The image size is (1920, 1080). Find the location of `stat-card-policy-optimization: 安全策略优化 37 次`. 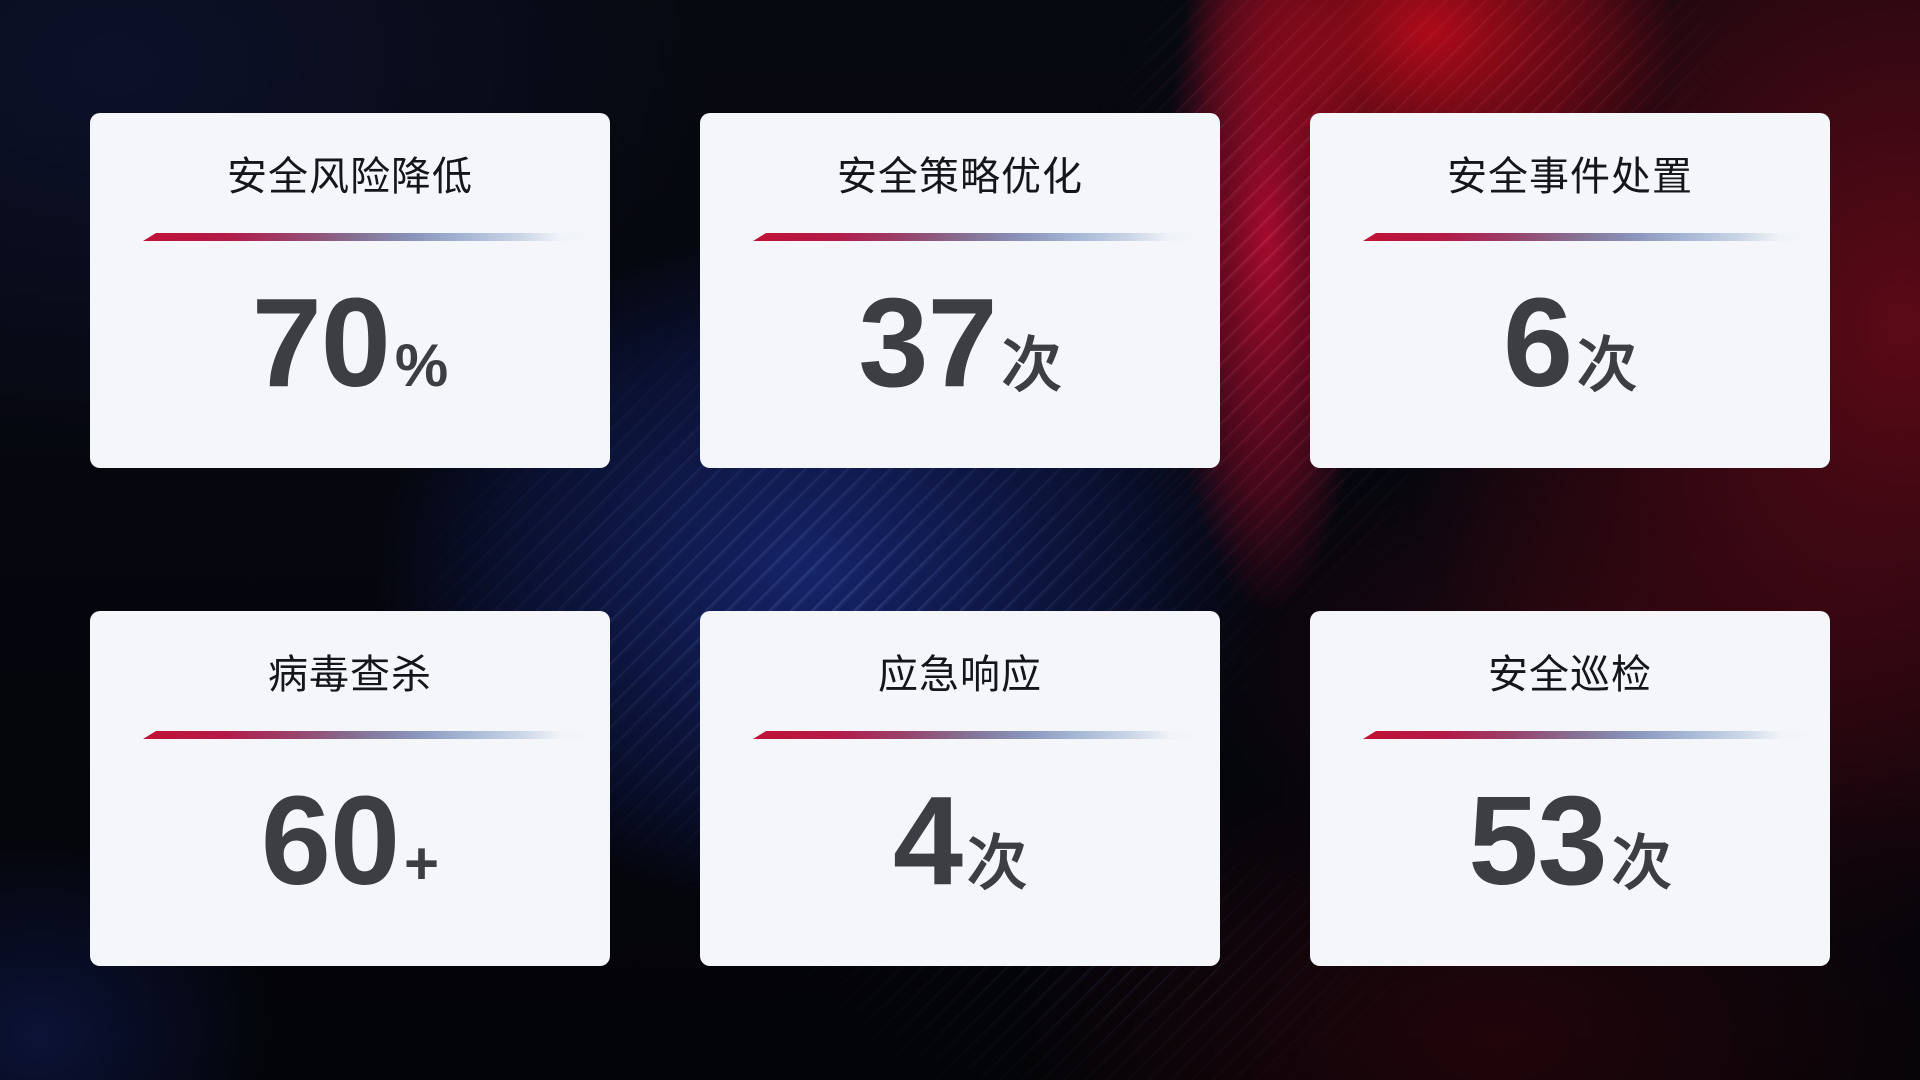

stat-card-policy-optimization: 安全策略优化 37 次 is located at coordinates (960, 290).